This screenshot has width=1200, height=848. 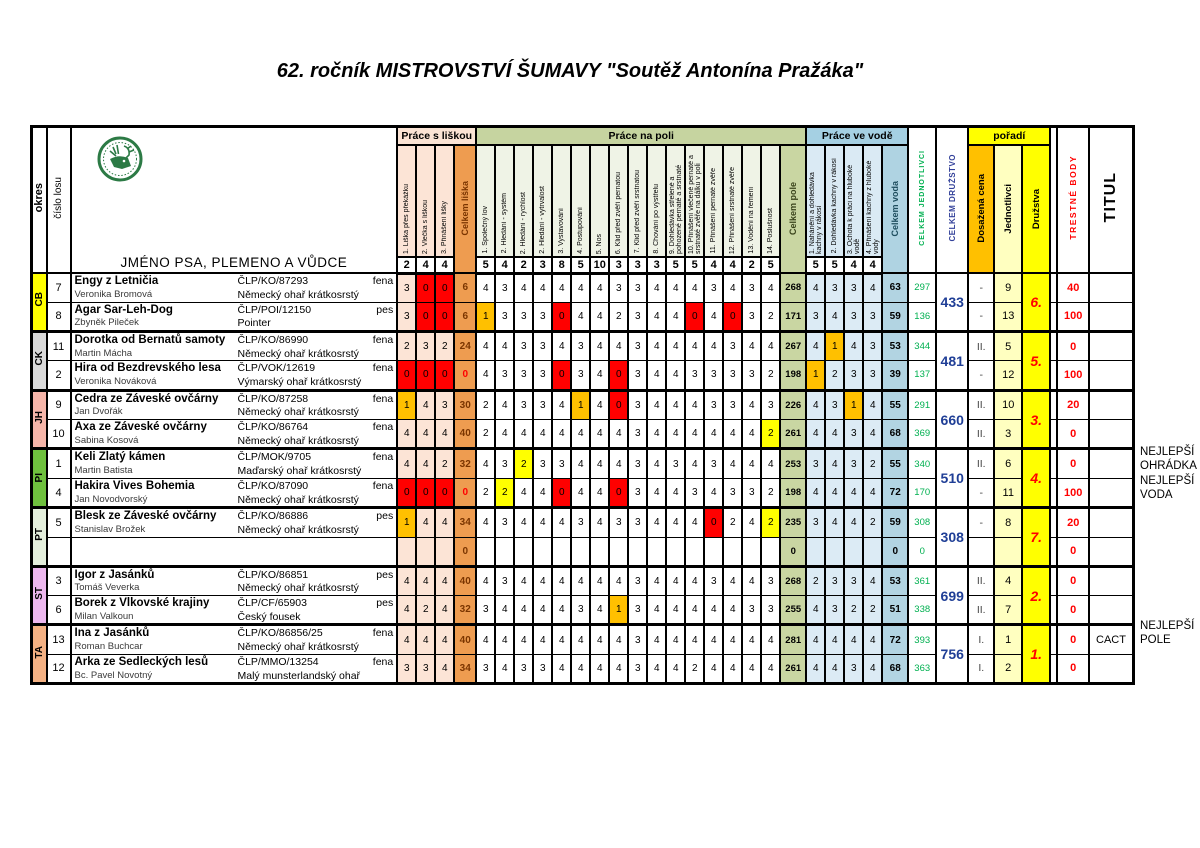 What do you see at coordinates (857, 135) in the screenshot?
I see `water-group-header: Práce ve vodě` at bounding box center [857, 135].